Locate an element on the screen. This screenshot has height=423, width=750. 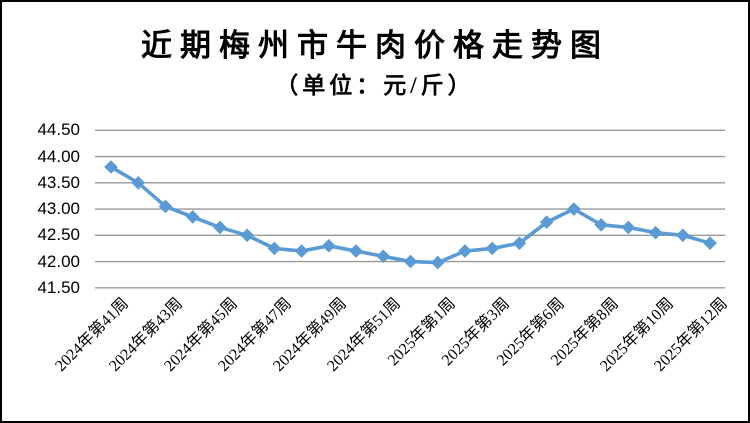
y-axis-tick-label: 42.00 is located at coordinates (58, 261).